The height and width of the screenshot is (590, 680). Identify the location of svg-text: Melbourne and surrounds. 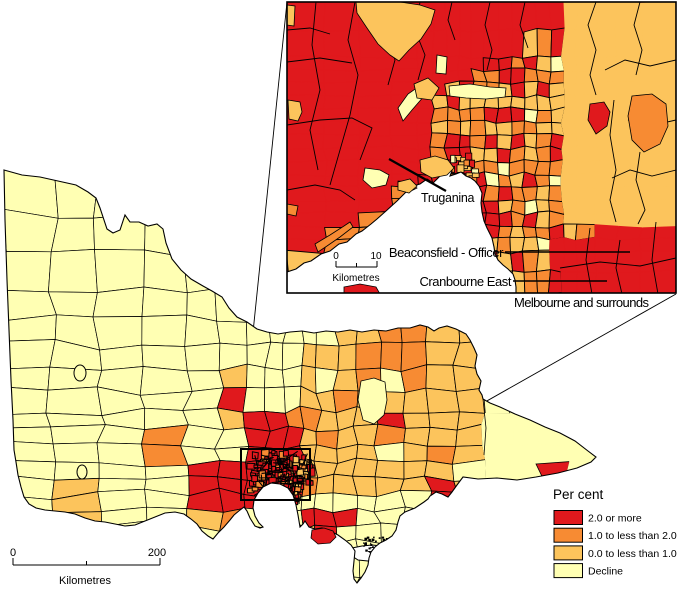
(581, 302).